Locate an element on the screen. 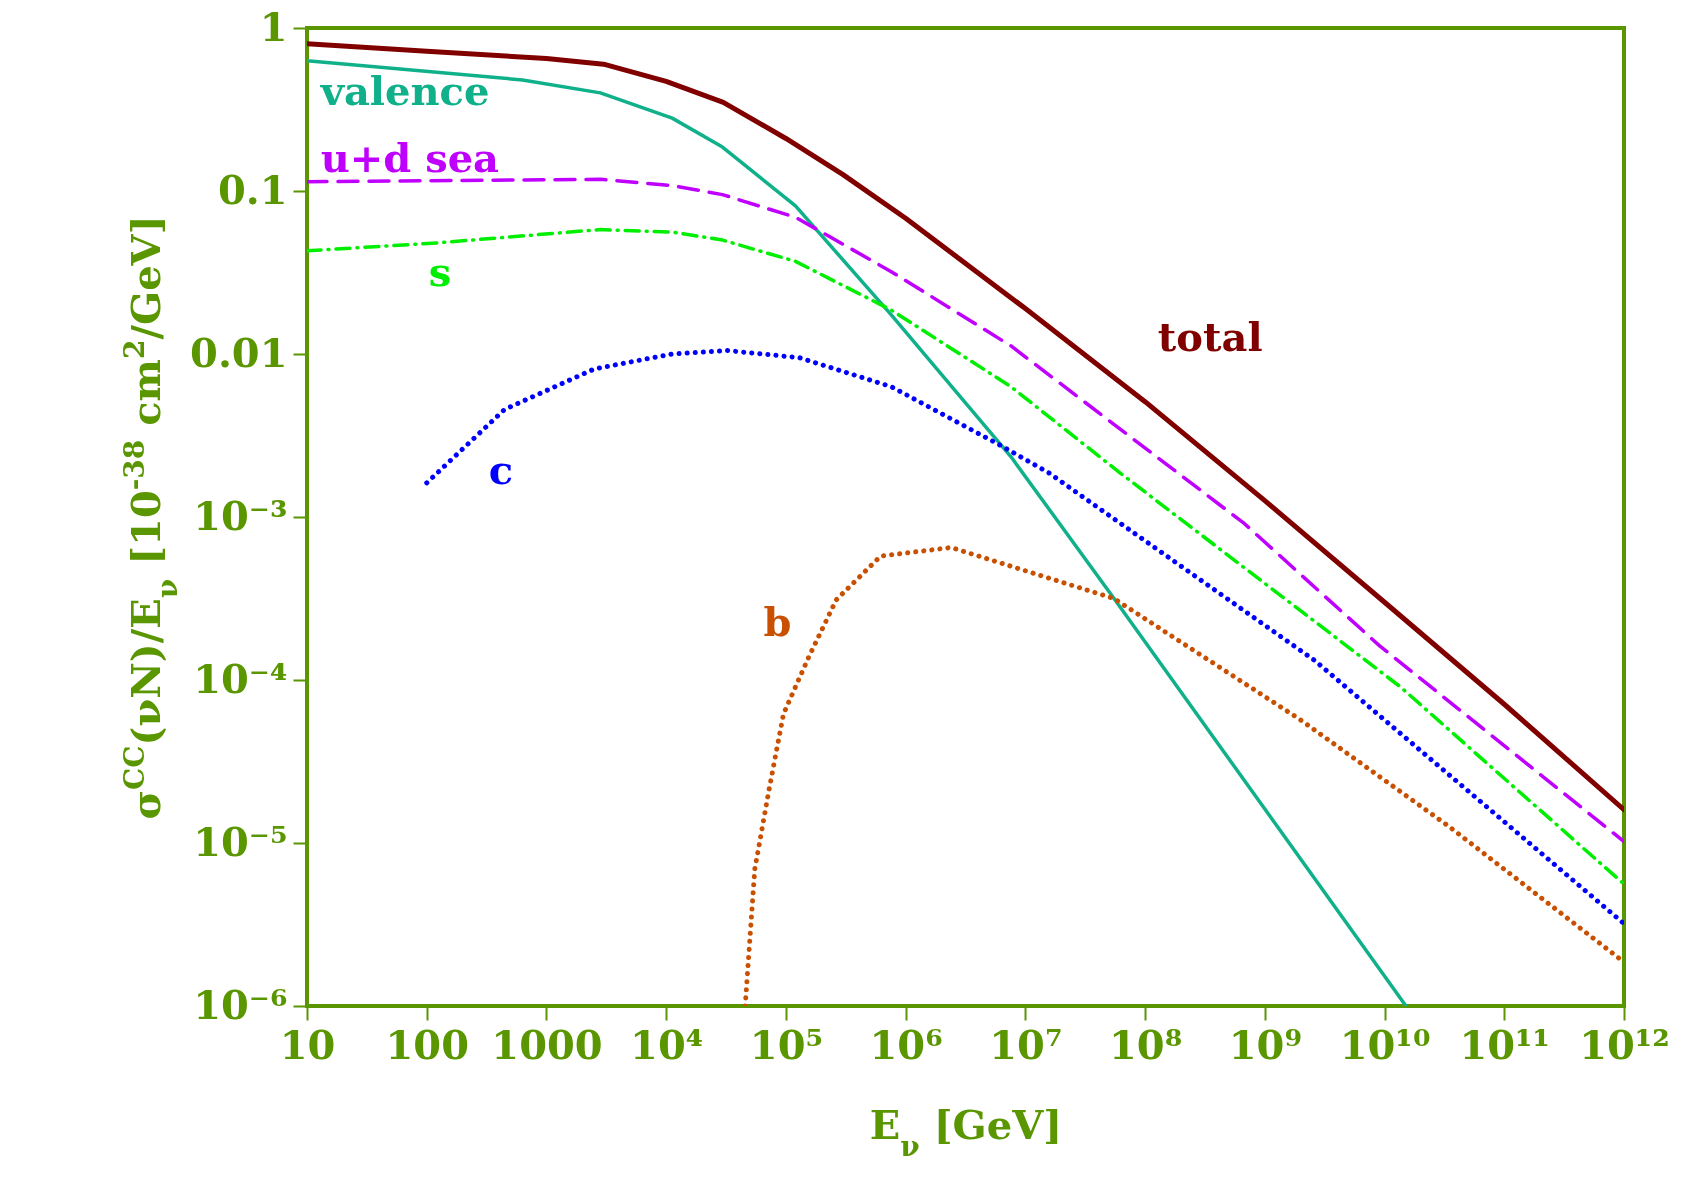  x-tick-label: 10¹² is located at coordinates (1624, 1044).